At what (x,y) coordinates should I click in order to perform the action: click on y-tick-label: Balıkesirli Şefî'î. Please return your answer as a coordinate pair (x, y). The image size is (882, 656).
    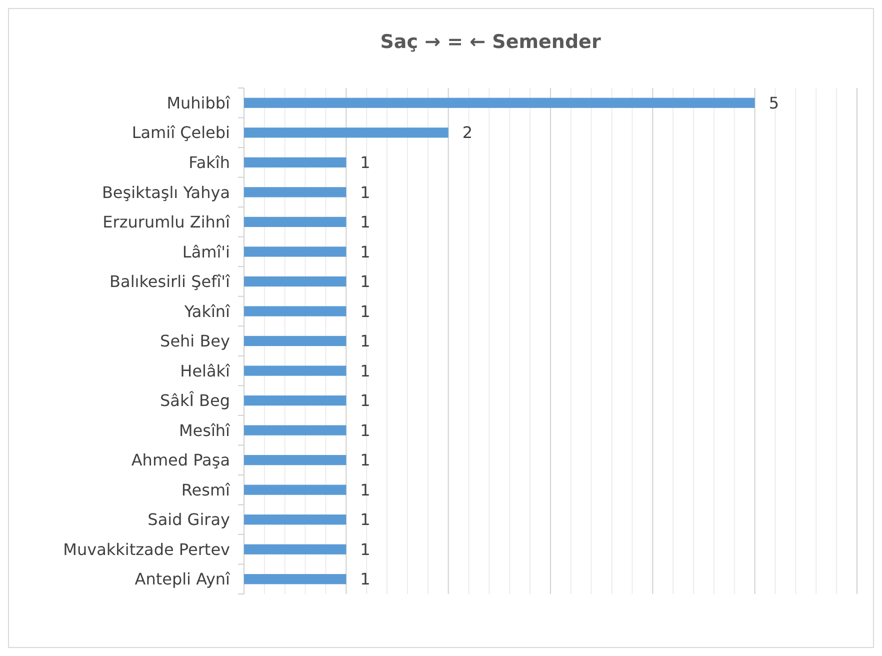
    Looking at the image, I should click on (170, 282).